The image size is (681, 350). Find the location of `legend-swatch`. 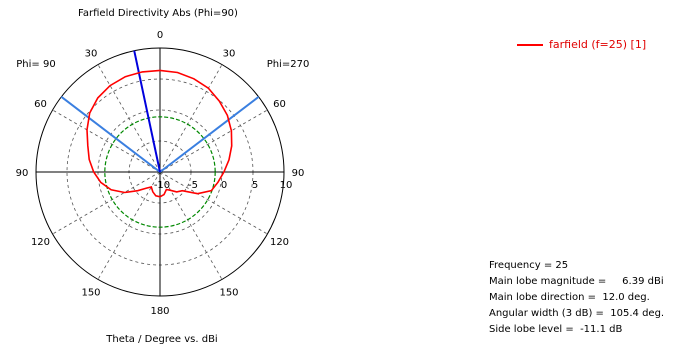

legend-swatch is located at coordinates (530, 44).